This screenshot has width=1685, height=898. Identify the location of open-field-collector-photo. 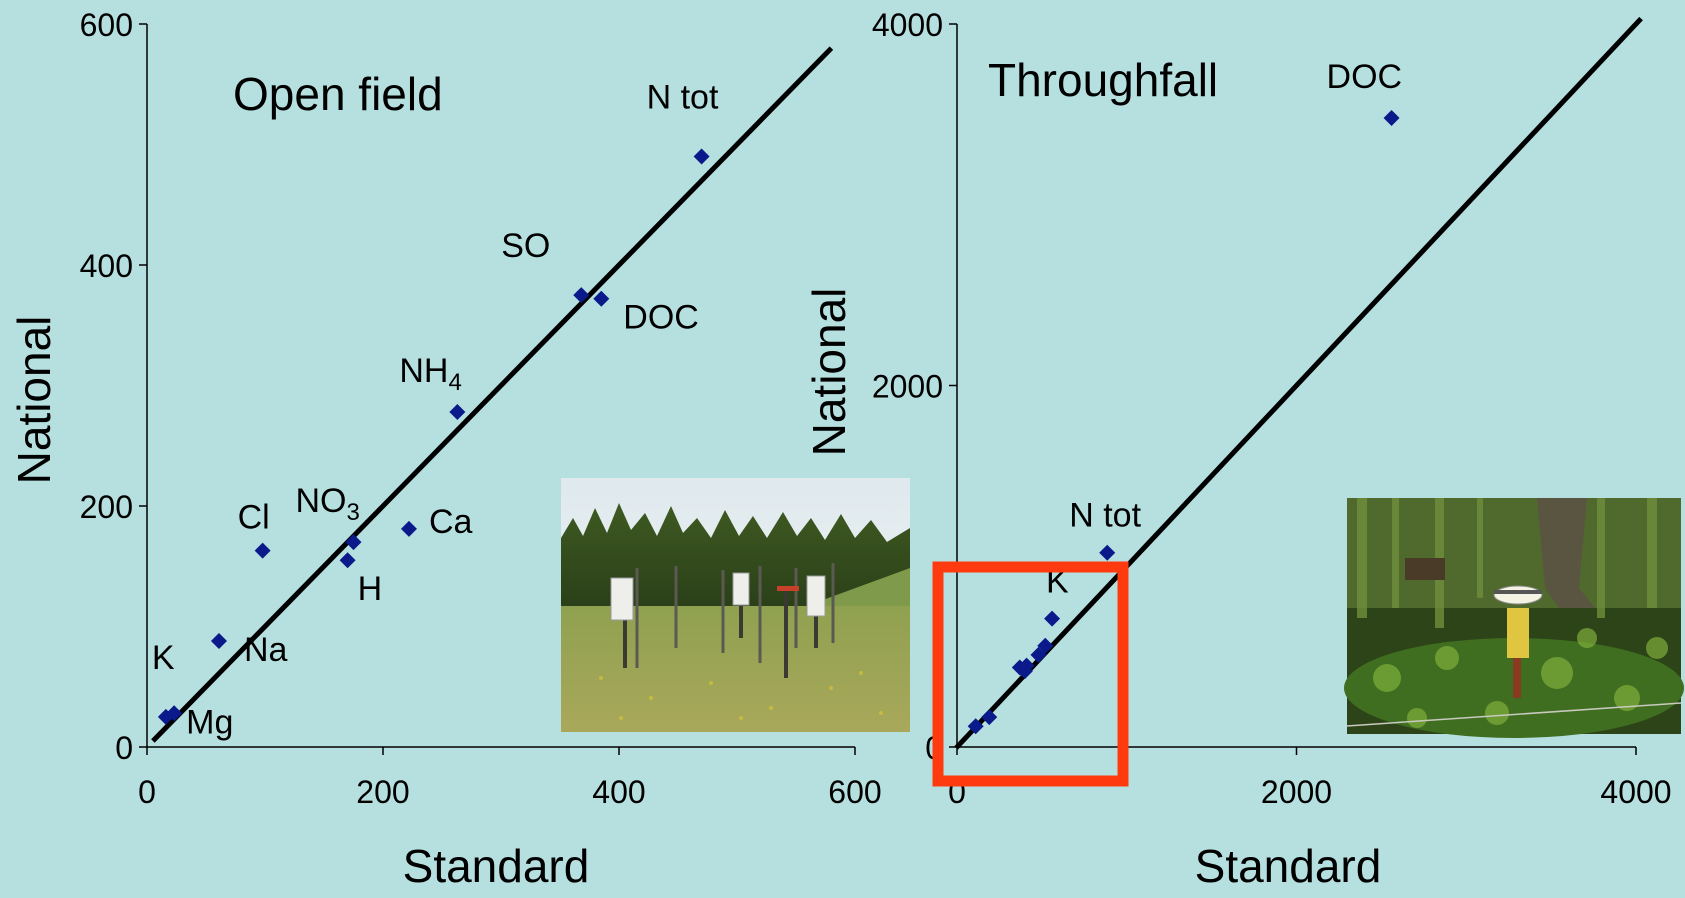
(735, 605).